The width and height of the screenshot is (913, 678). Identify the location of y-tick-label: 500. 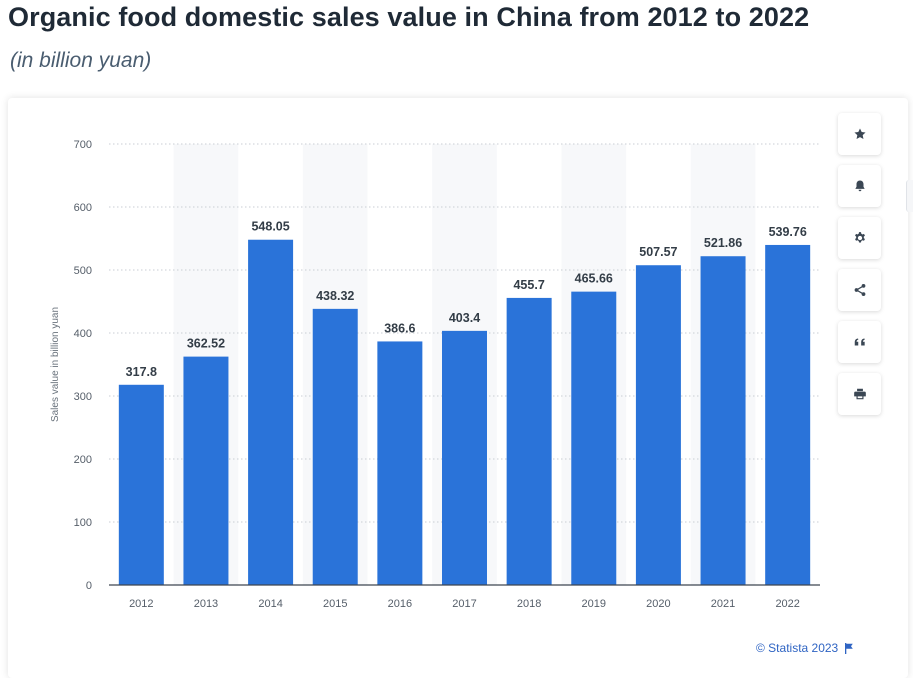
(83, 271).